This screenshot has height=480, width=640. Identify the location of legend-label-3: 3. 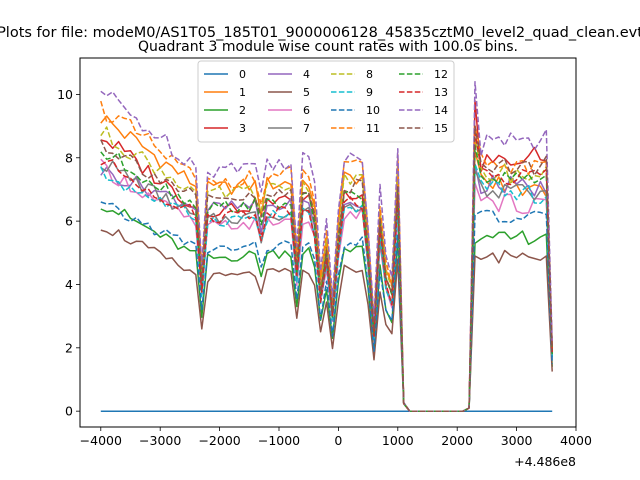
(242, 128).